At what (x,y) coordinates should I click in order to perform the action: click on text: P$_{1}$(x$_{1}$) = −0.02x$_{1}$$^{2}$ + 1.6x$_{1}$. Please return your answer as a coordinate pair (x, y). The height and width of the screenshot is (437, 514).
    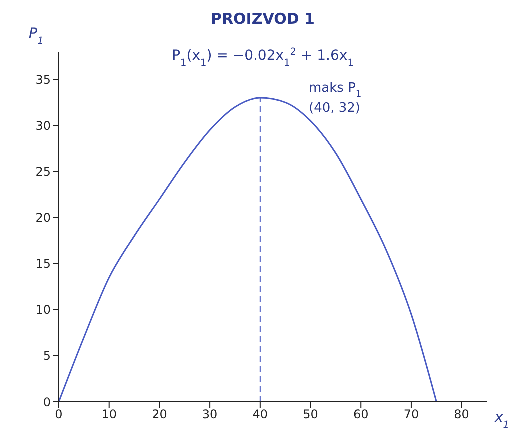
    Looking at the image, I should click on (263, 57).